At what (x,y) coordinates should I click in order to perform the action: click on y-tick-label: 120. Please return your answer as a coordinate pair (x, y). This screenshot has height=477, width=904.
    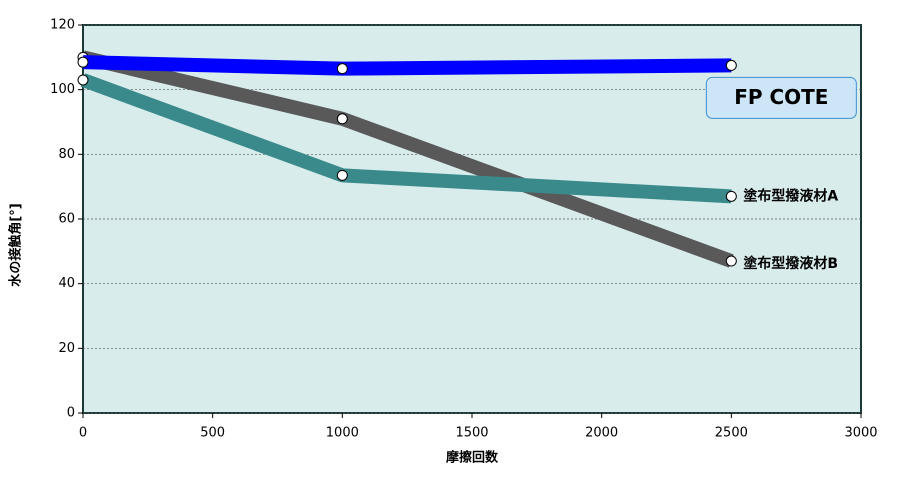
    Looking at the image, I should click on (62, 25).